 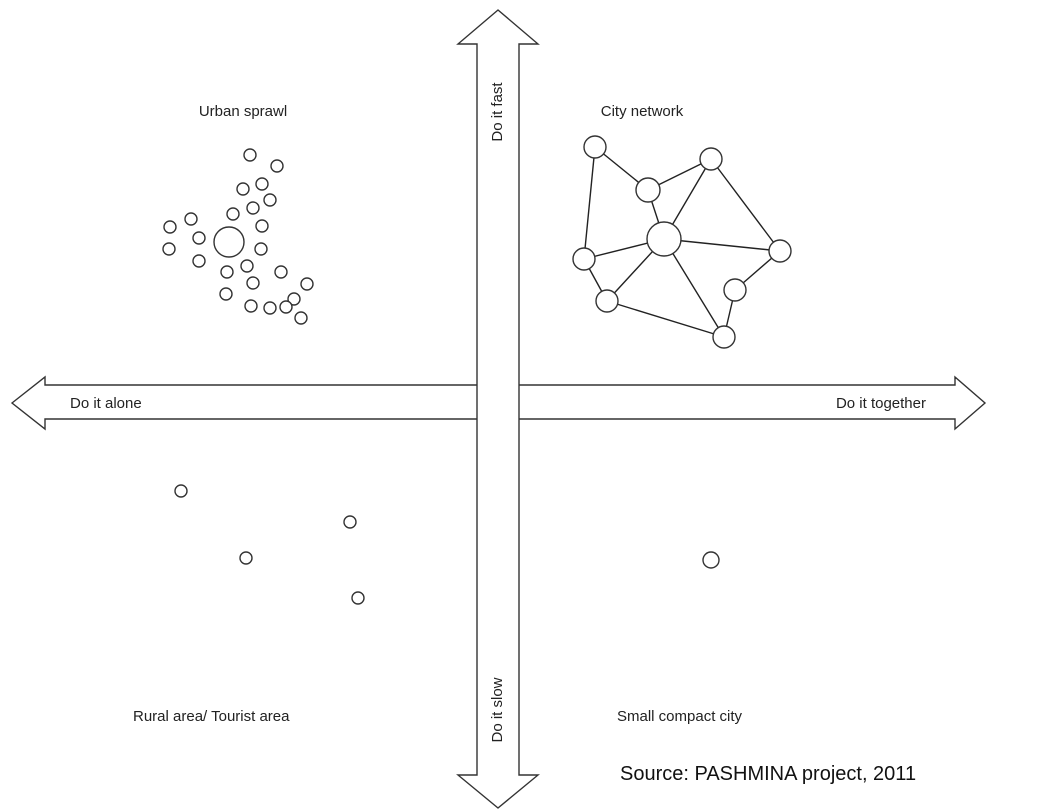 What do you see at coordinates (229, 242) in the screenshot?
I see `sprawl-center-node` at bounding box center [229, 242].